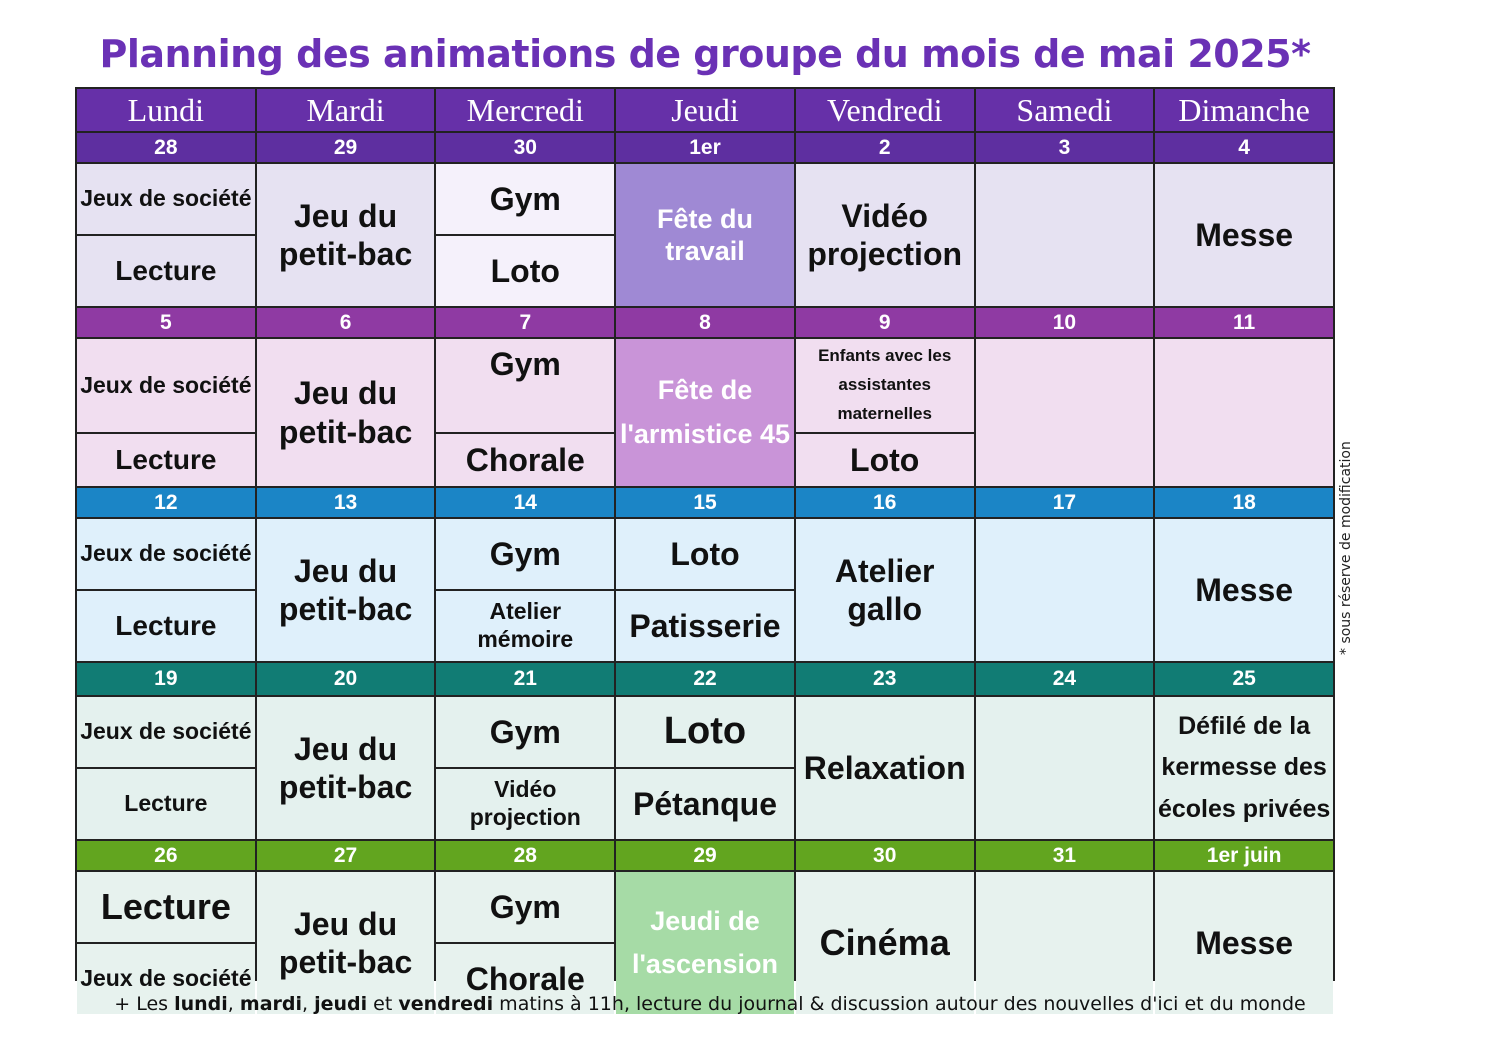  Describe the element at coordinates (166, 855) in the screenshot. I see `date-cell: 26` at that location.